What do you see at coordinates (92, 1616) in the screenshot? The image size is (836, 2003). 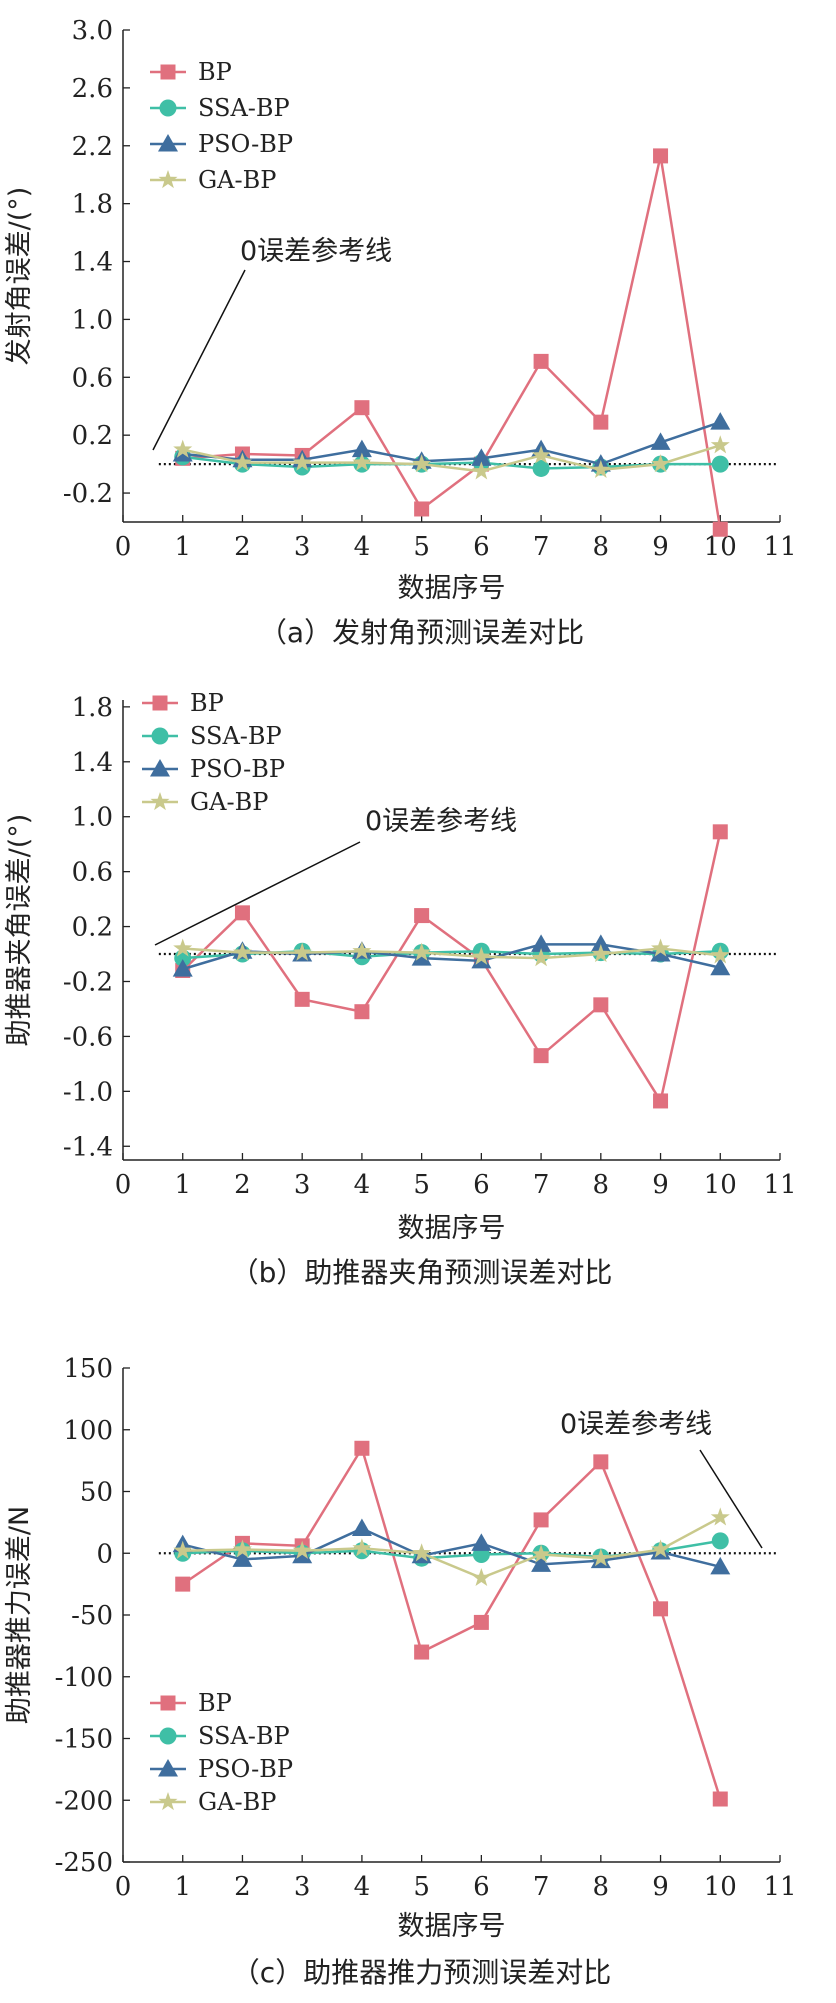 I see `y-tick-label: -50` at bounding box center [92, 1616].